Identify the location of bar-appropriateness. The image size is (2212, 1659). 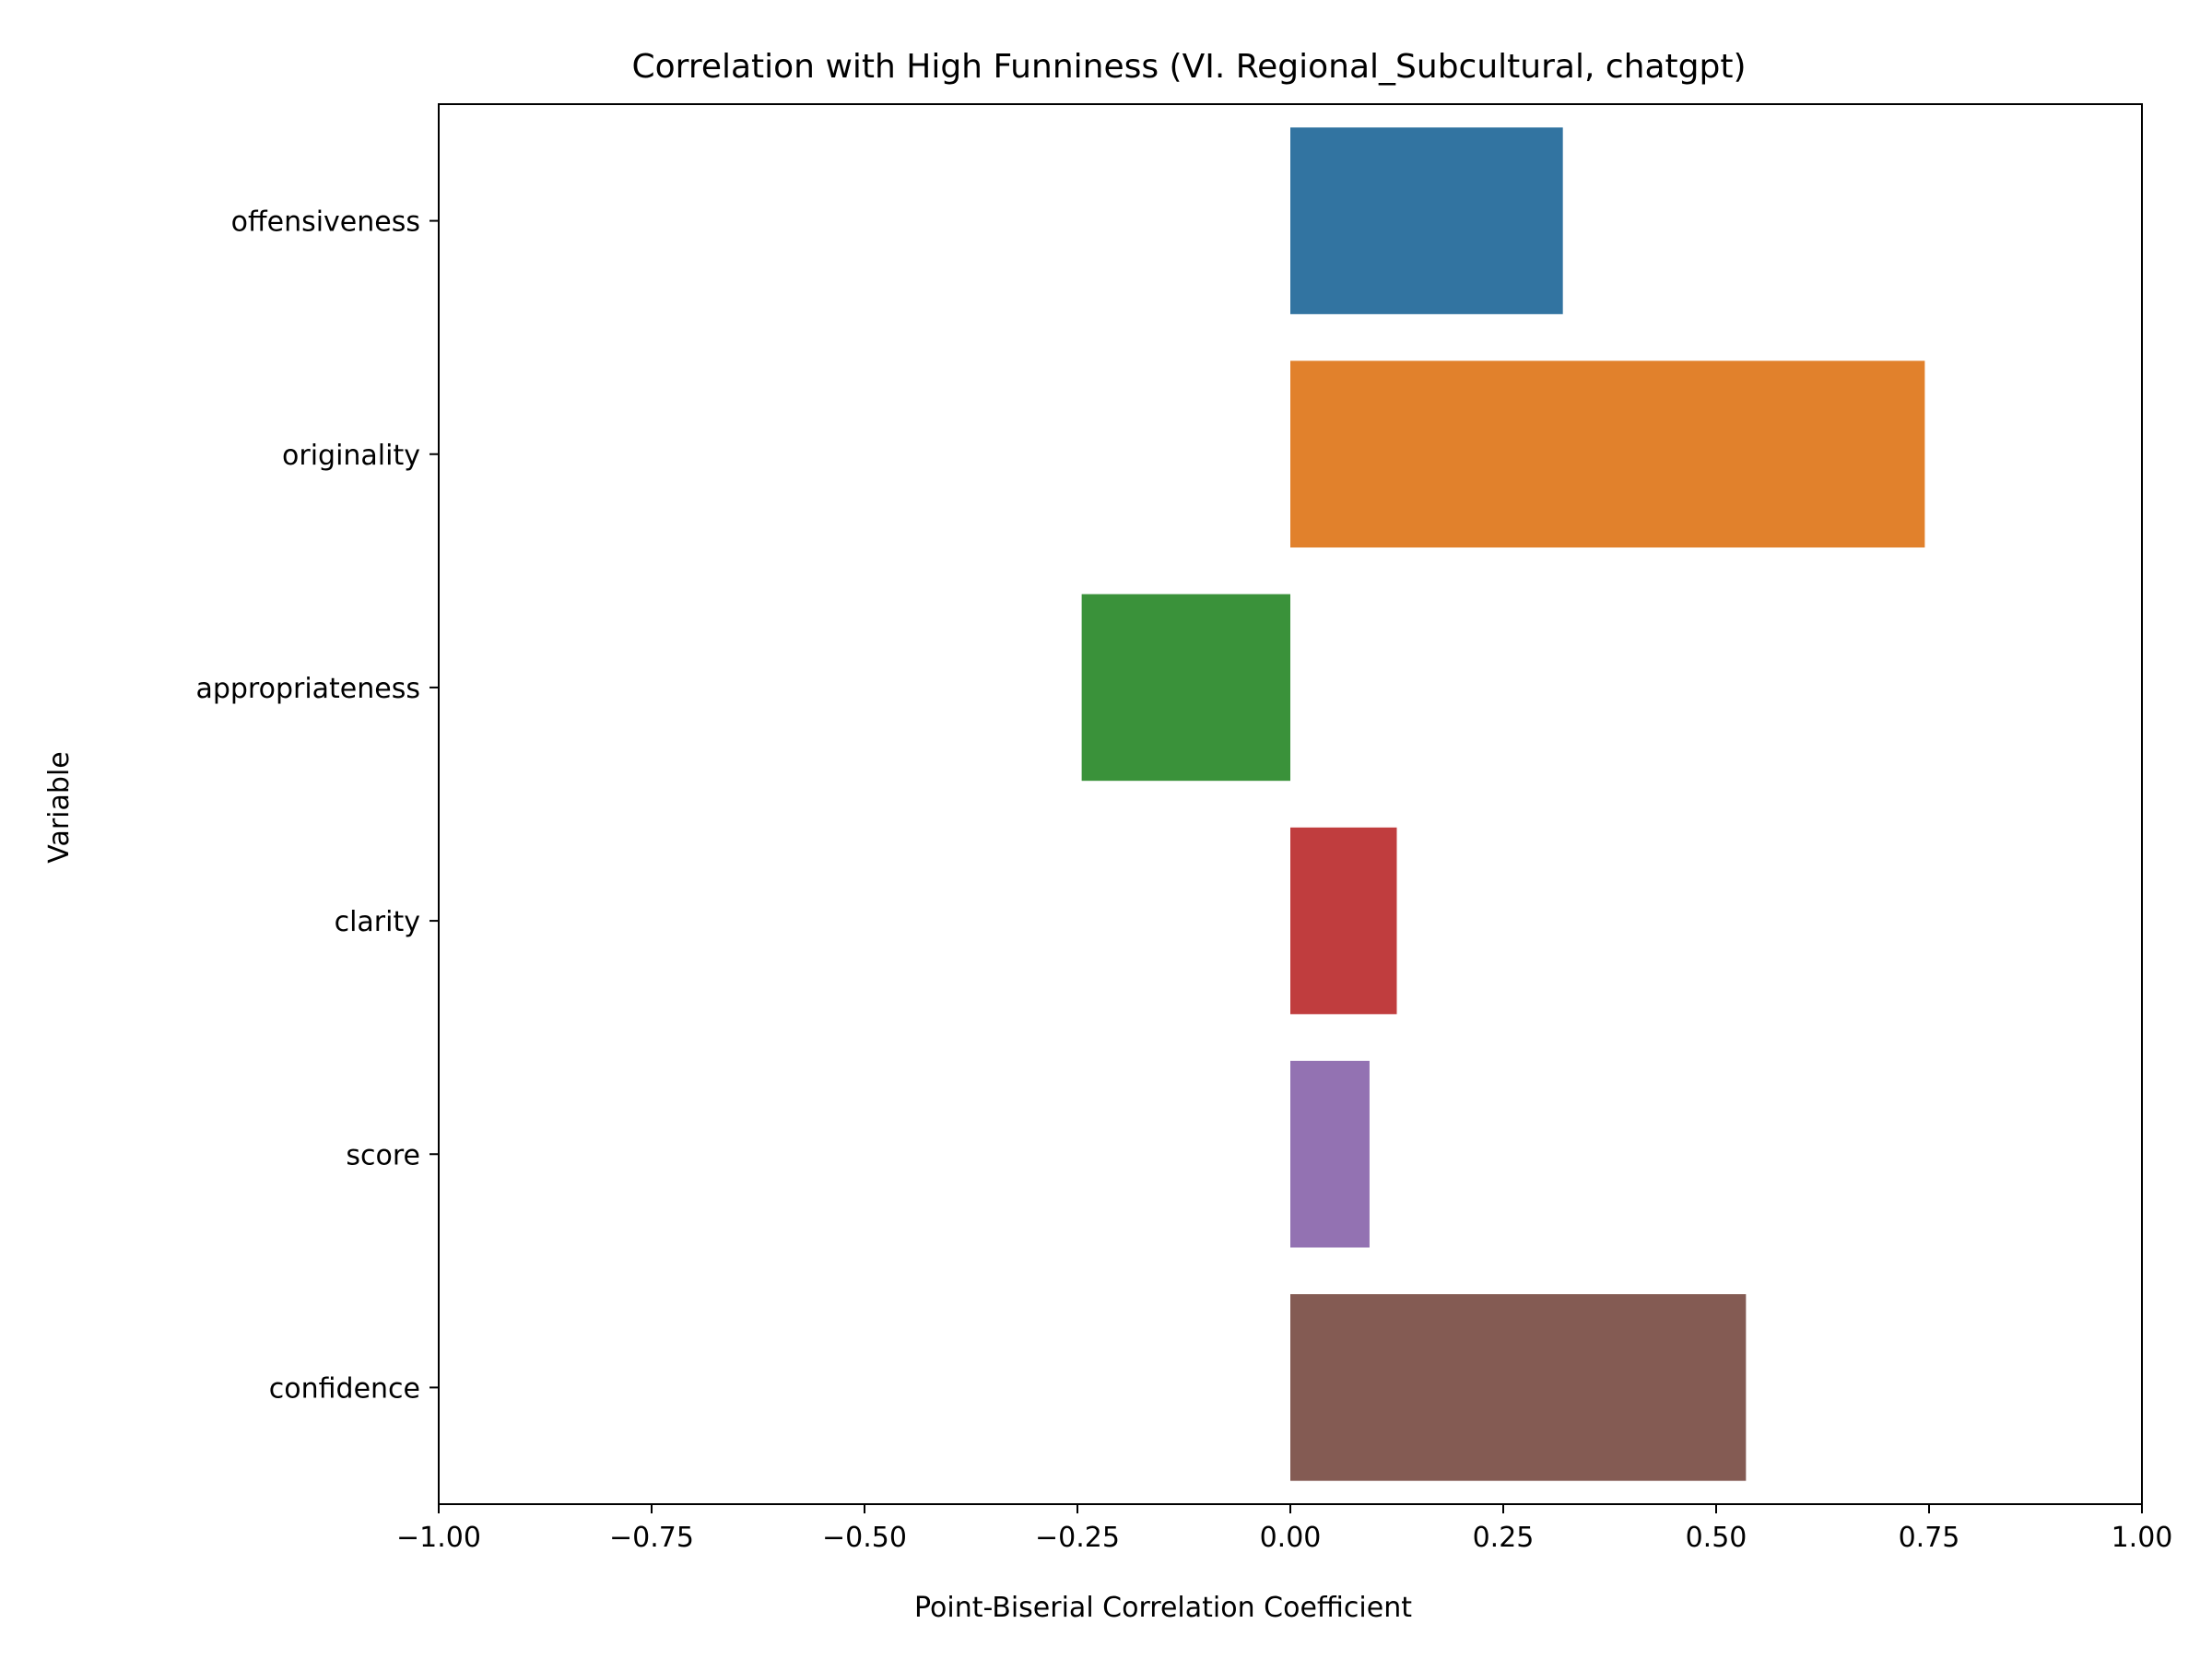
(1185, 688).